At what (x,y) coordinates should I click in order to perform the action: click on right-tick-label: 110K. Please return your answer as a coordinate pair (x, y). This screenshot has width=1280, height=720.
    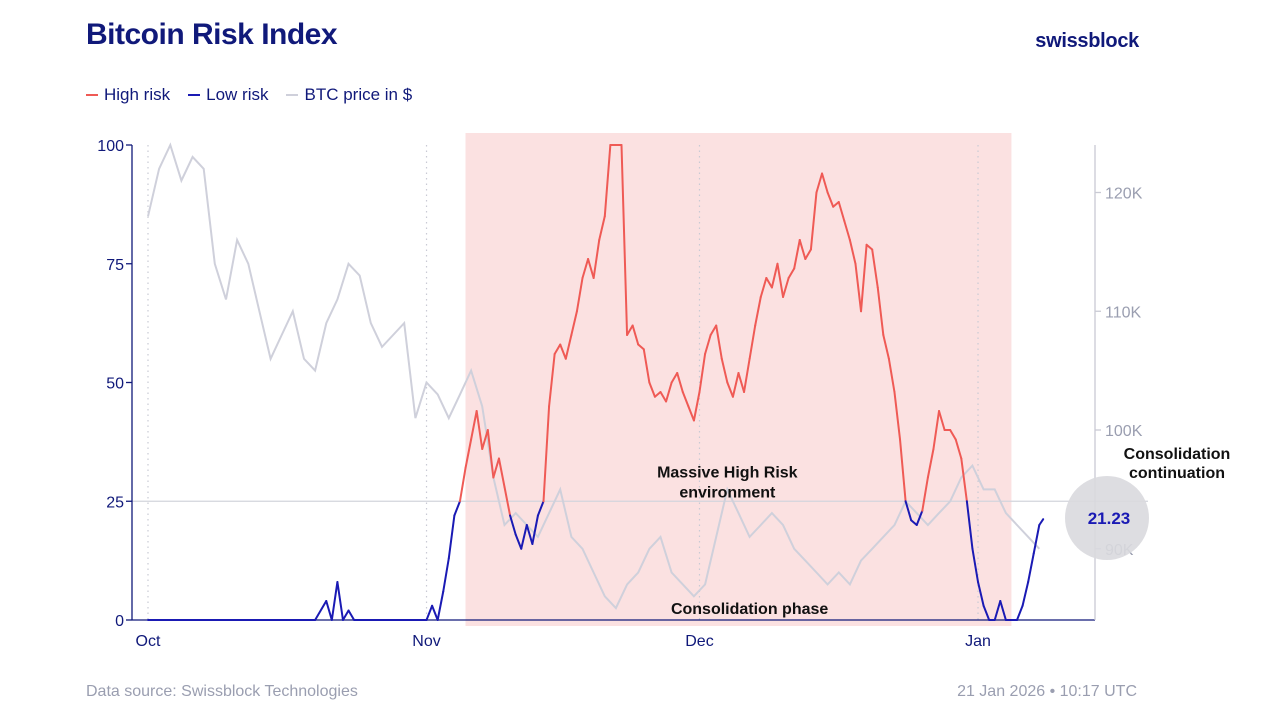
    Looking at the image, I should click on (1123, 312).